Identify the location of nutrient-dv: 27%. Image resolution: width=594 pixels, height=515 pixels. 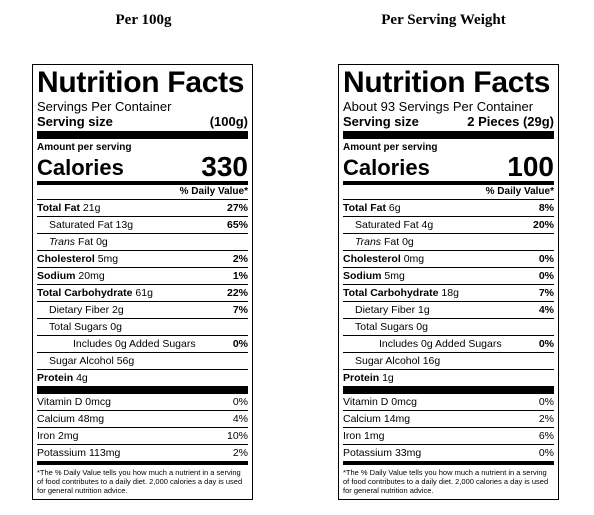
(237, 207).